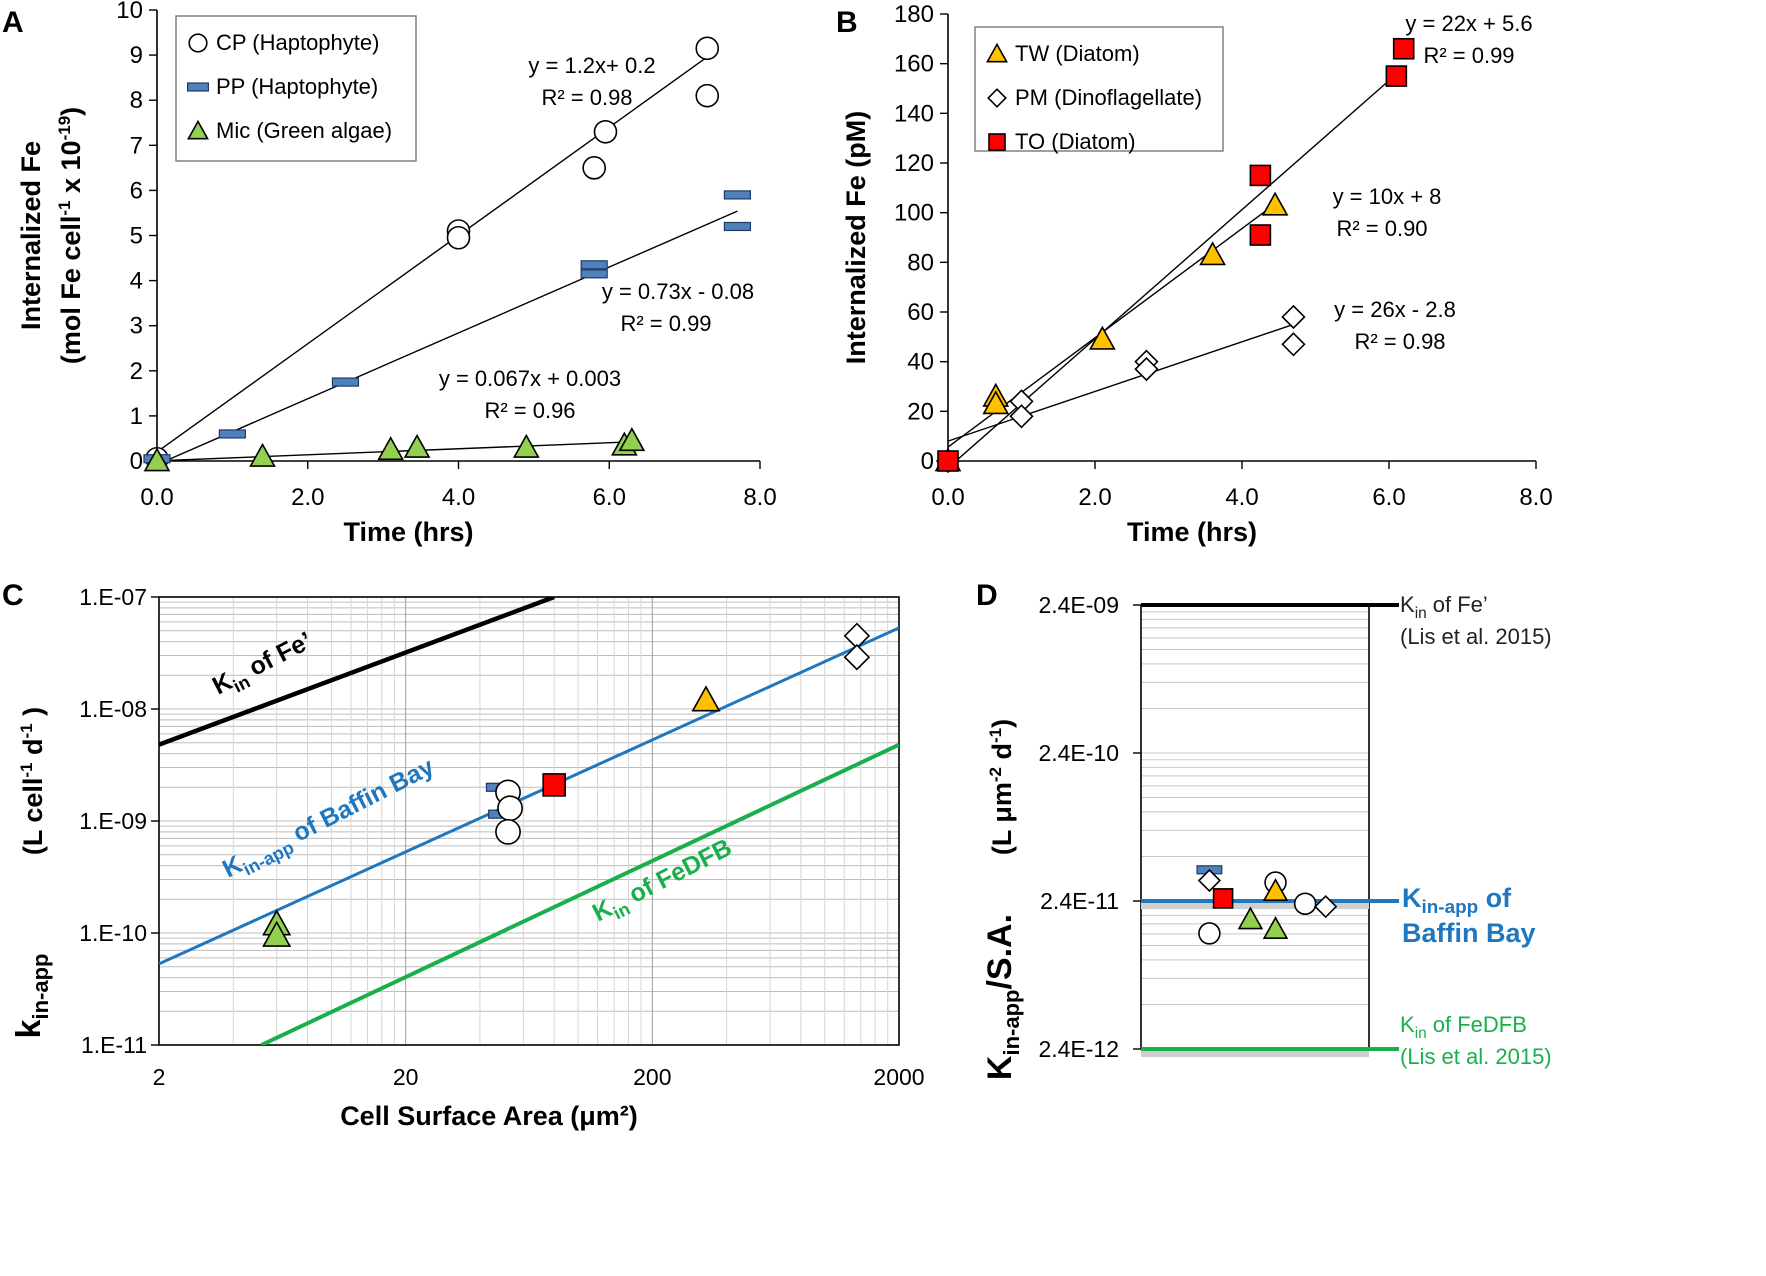  I want to click on x-axis-title: Cell Surface Area (μm²), so click(489, 1116).